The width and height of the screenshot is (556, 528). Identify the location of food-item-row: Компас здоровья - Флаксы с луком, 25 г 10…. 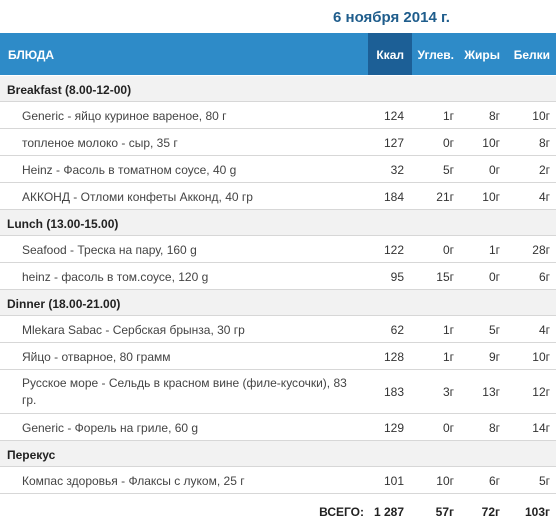
(278, 480).